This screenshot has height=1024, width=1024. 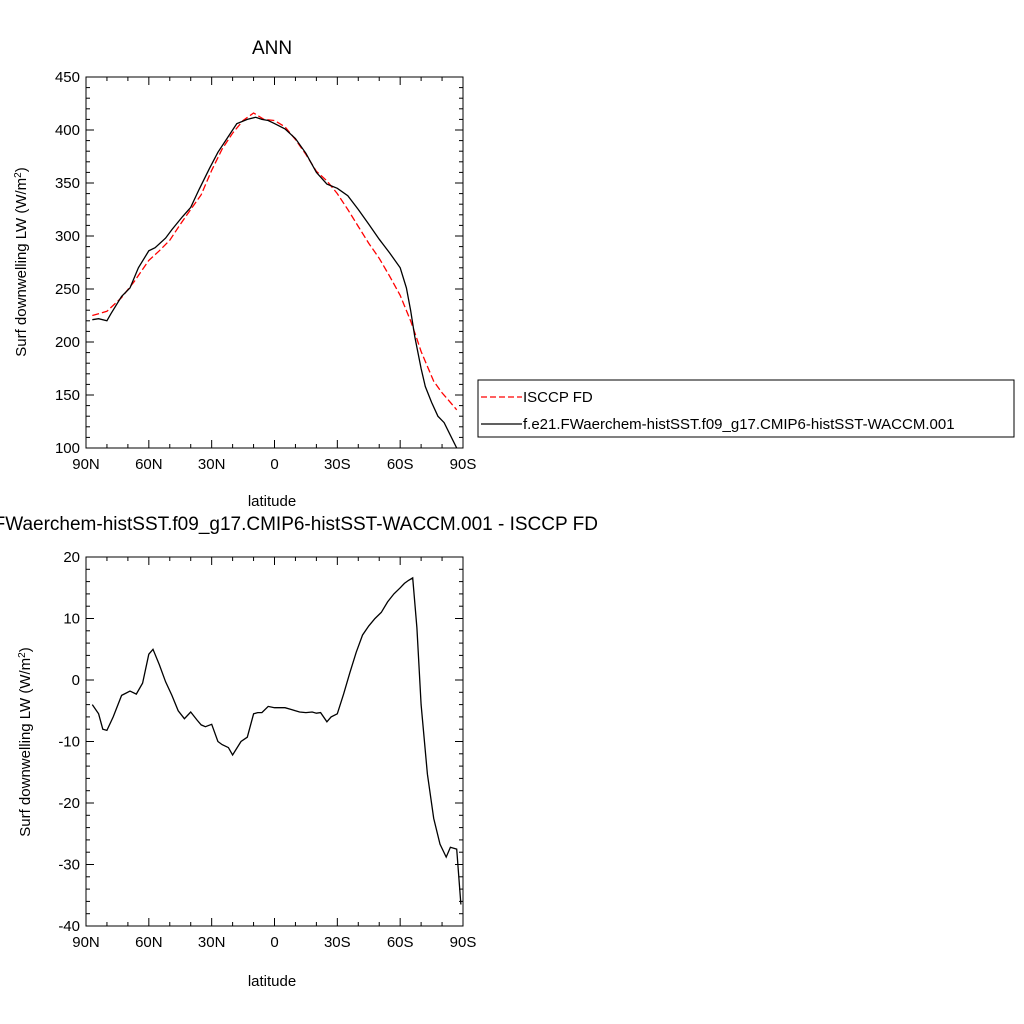 What do you see at coordinates (71, 557) in the screenshot?
I see `bottom-ytick-label: 20` at bounding box center [71, 557].